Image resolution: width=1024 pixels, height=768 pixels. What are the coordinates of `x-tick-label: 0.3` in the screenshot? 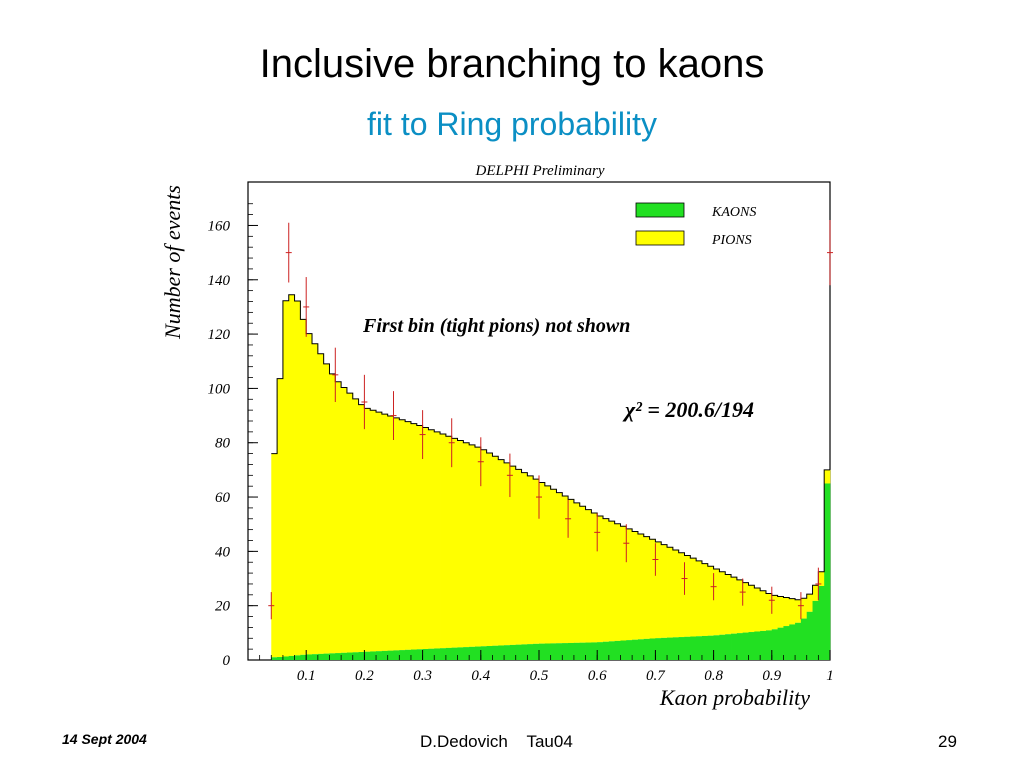 It's located at (422, 676).